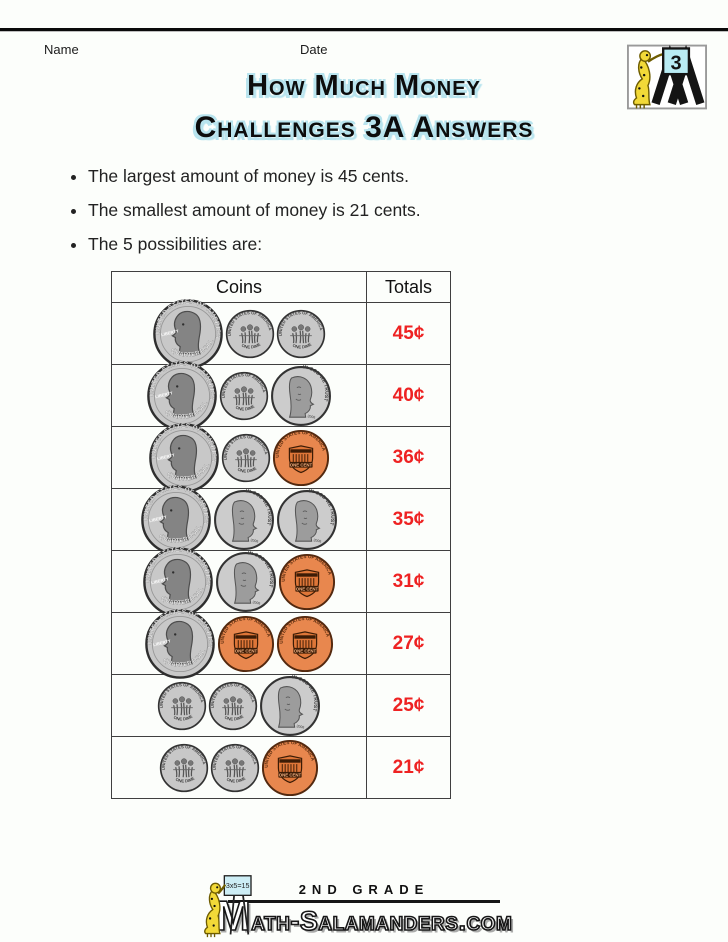  I want to click on total-value: 21¢, so click(408, 767).